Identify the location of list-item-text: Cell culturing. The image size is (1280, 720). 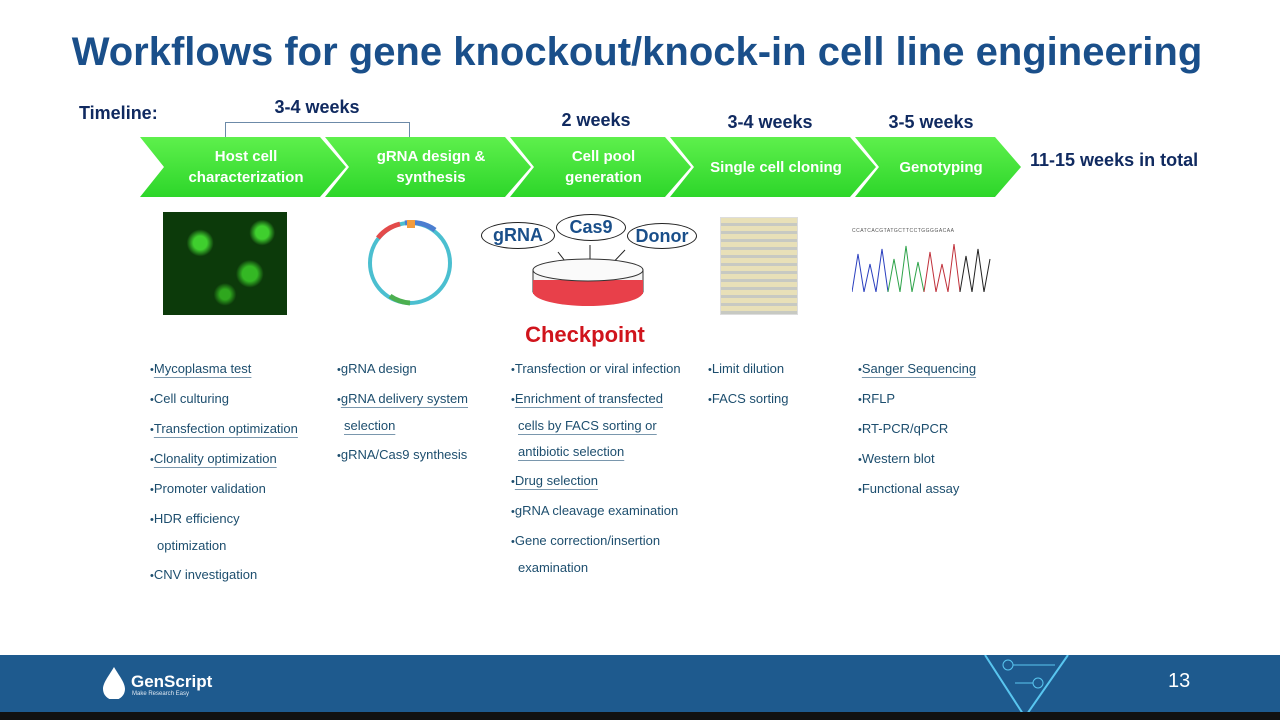
(191, 398).